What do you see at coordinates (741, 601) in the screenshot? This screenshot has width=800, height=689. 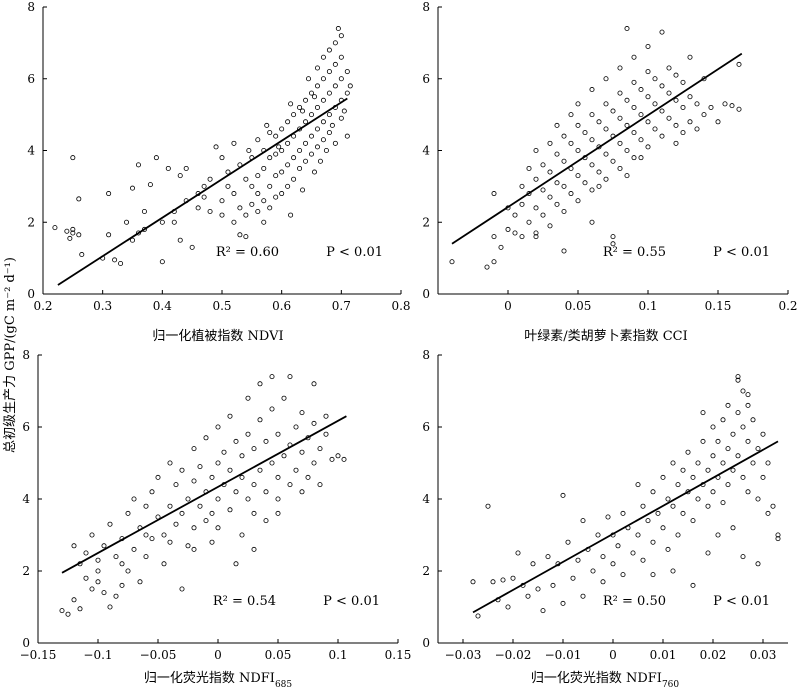 I see `p-value-label-ndfi760: P < 0.01` at bounding box center [741, 601].